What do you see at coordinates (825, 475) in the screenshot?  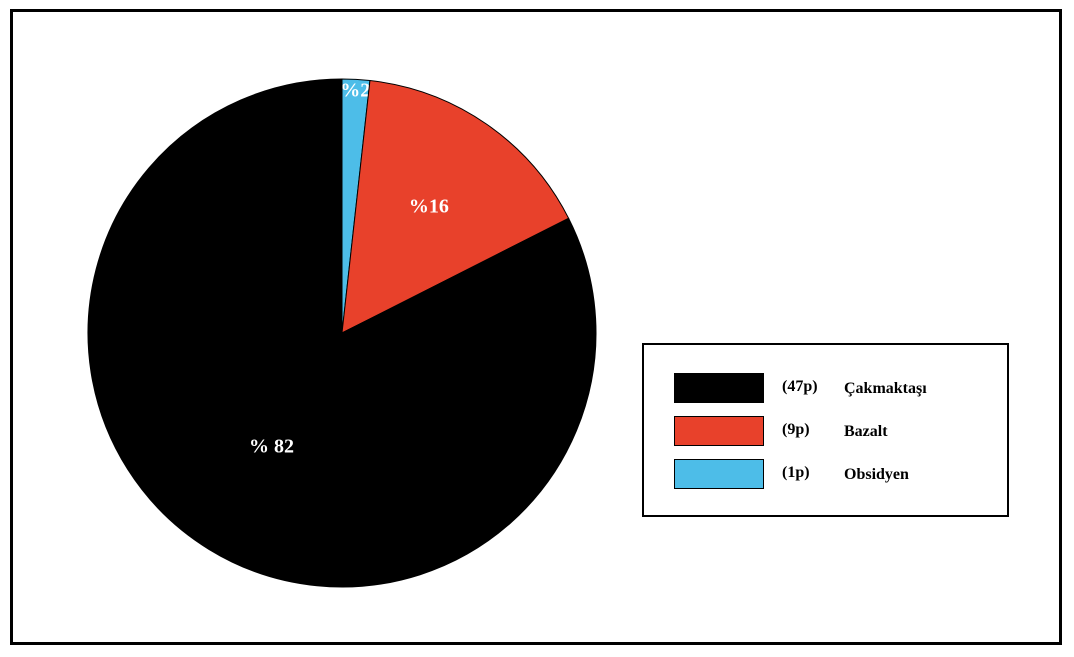 I see `legend-item-obsidyen: (1p) Obsidyen` at bounding box center [825, 475].